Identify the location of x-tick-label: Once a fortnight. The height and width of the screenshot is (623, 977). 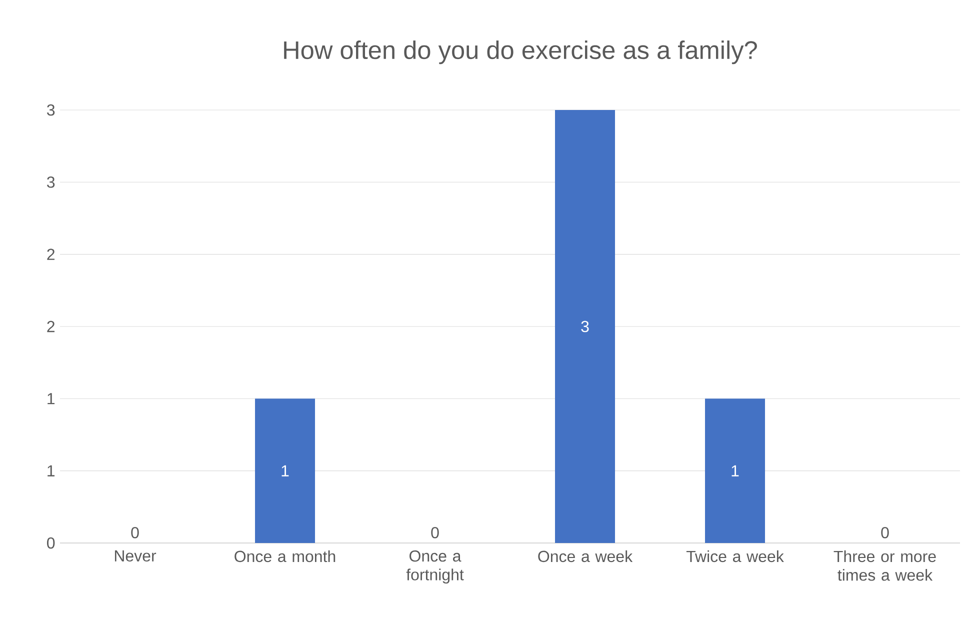
(435, 567).